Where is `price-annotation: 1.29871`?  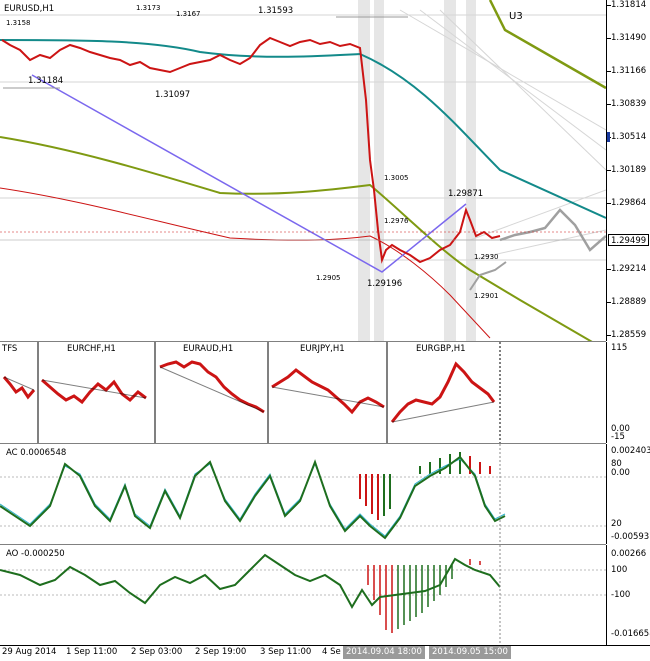 price-annotation: 1.29871 is located at coordinates (466, 194).